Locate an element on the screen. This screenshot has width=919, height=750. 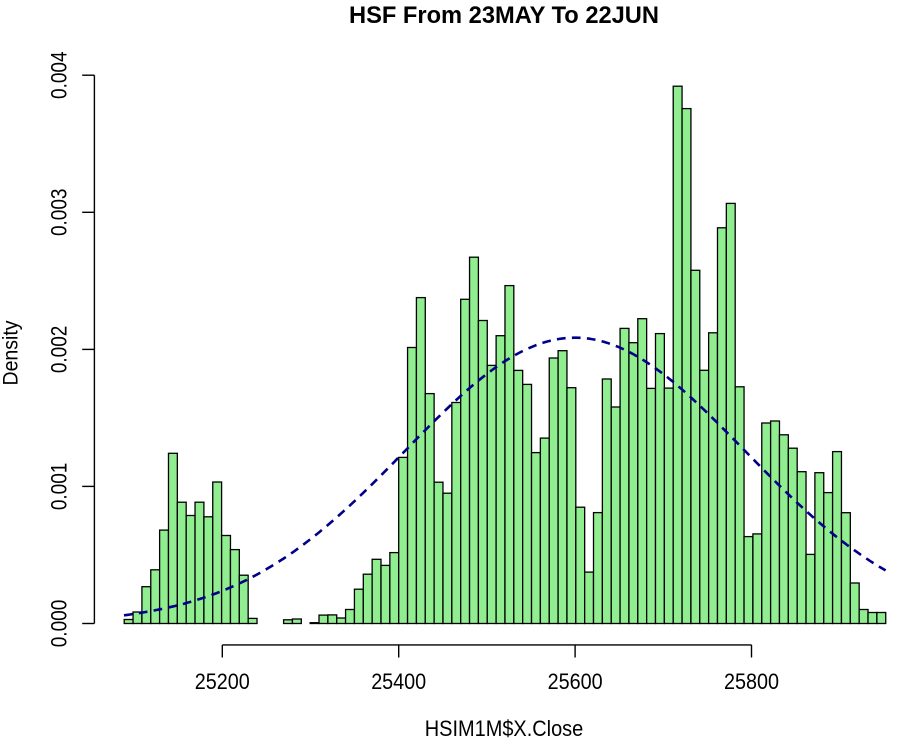
svg-text: Density is located at coordinates (11, 352).